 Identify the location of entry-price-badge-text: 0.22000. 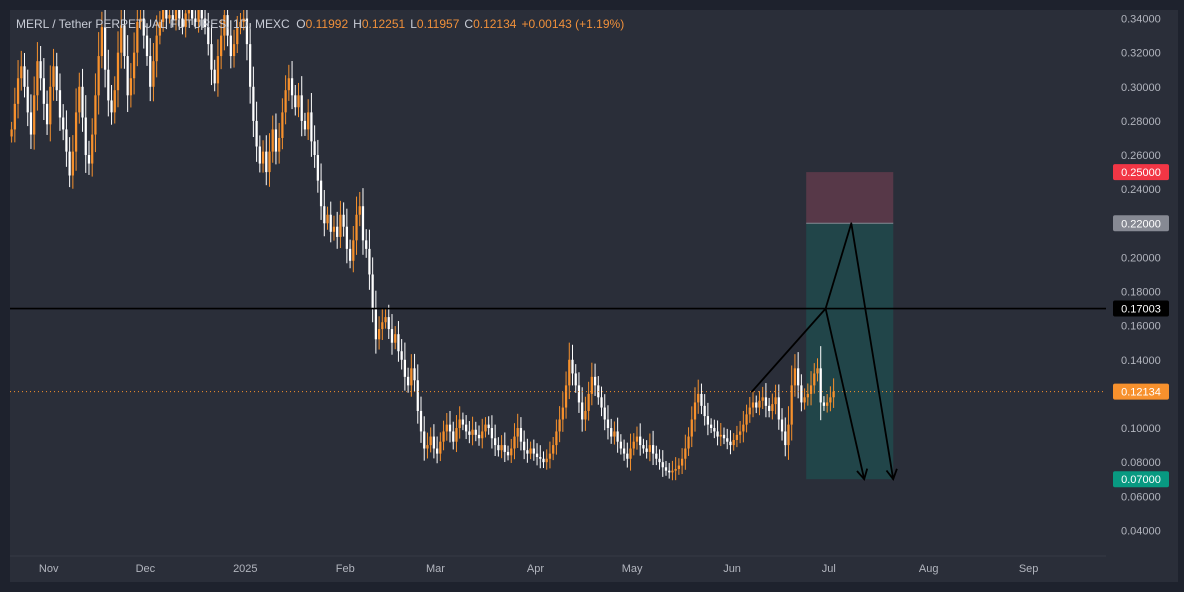
(1141, 224).